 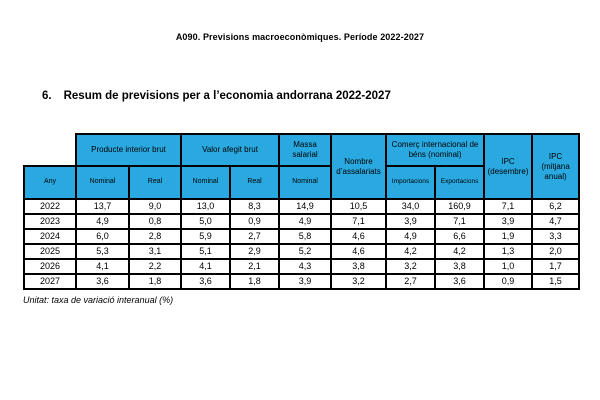 What do you see at coordinates (128, 150) in the screenshot?
I see `col-group-pib: Producte interior brut` at bounding box center [128, 150].